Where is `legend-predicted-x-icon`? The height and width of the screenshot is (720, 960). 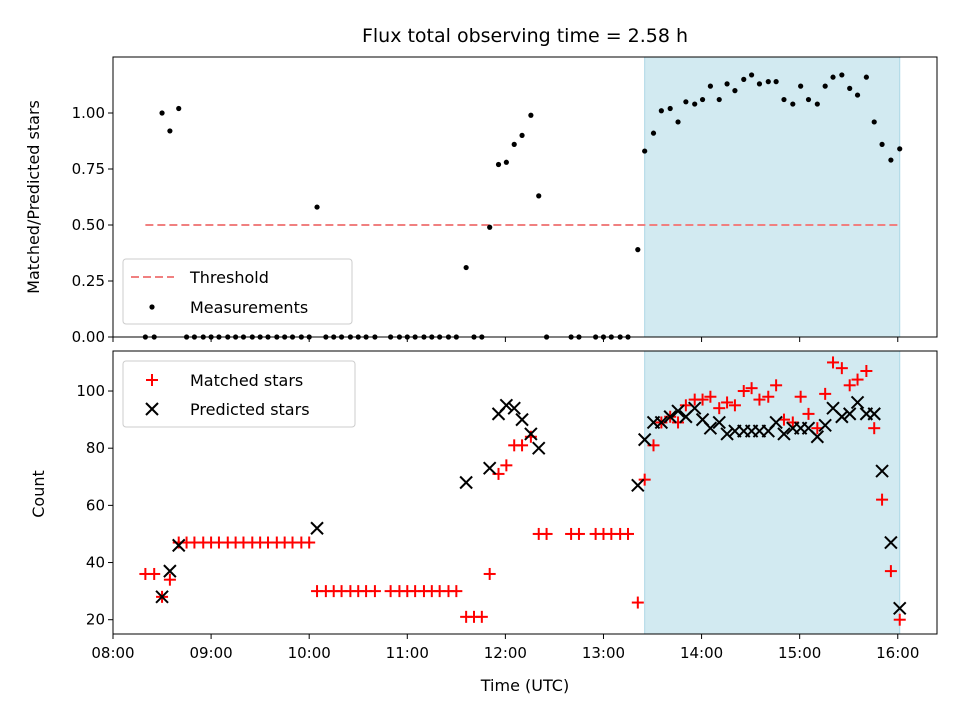
legend-predicted-x-icon is located at coordinates (152, 409).